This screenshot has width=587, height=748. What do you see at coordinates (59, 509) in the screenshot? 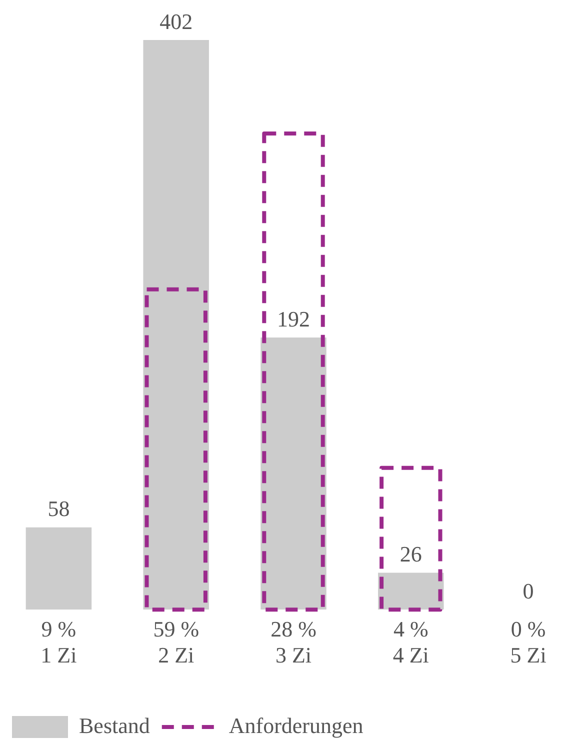
I see `data-label: 58` at bounding box center [59, 509].